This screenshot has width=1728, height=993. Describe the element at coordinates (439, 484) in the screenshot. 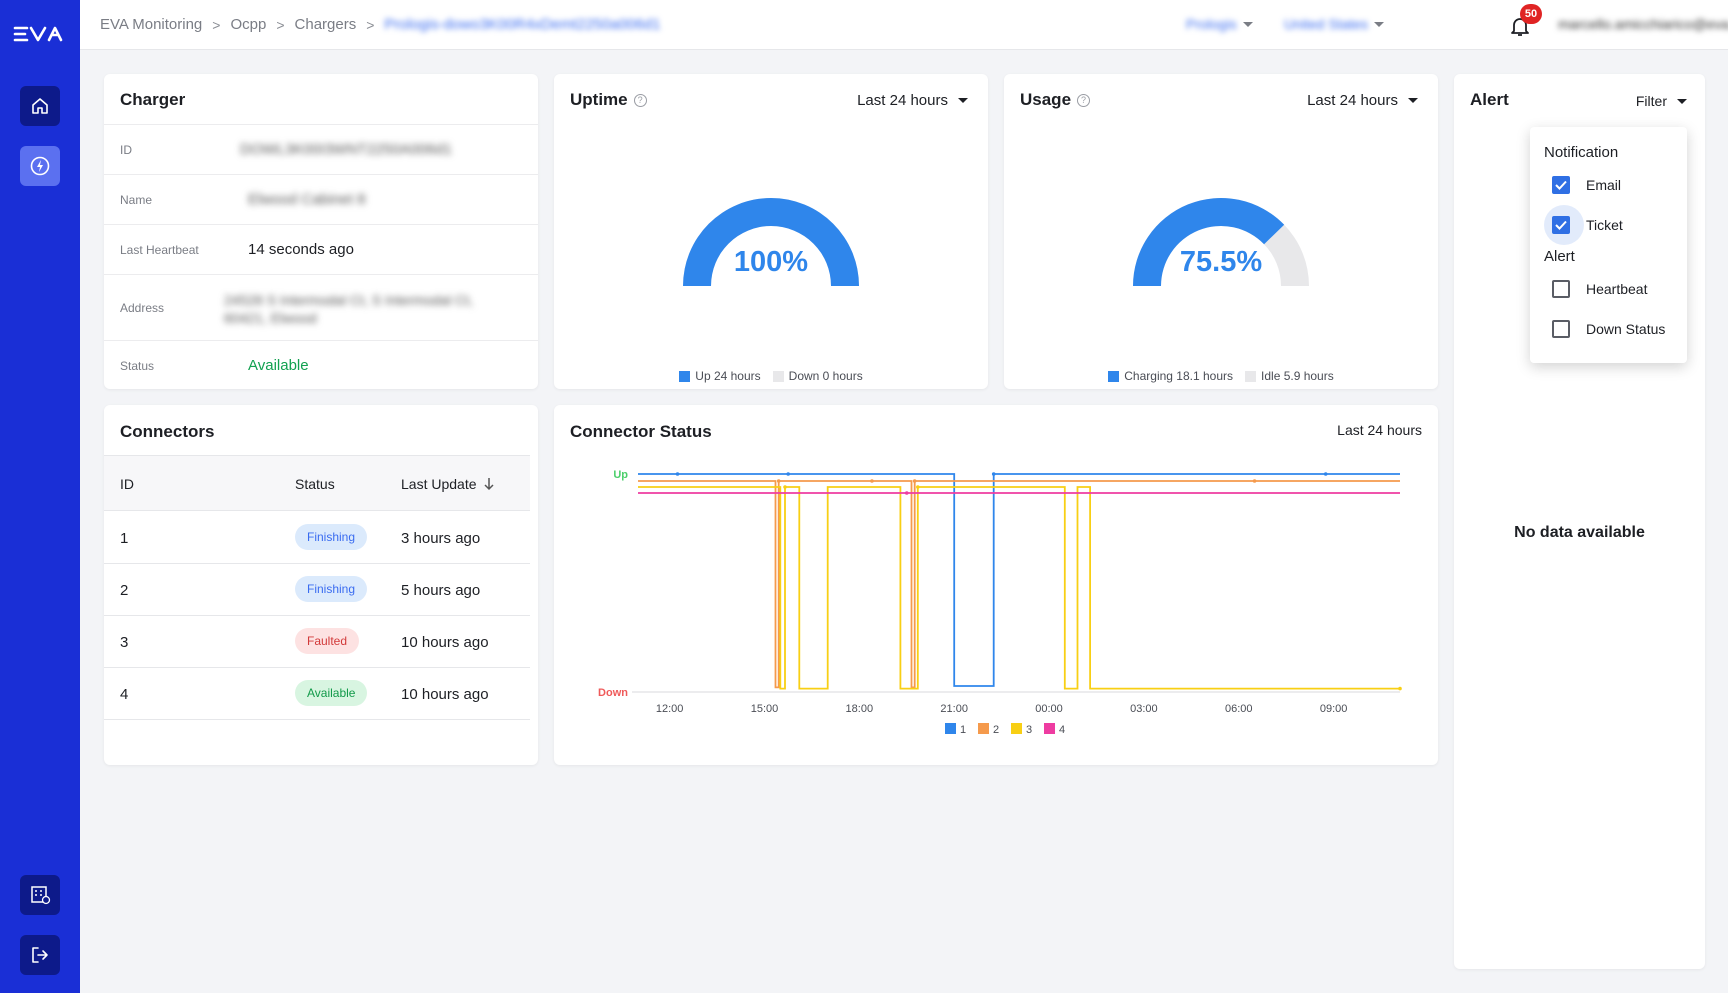

I see `column-header-last-update-label: Last Update` at that location.